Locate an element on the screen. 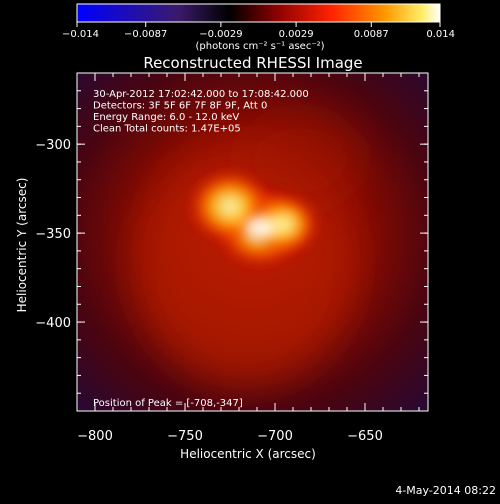 This screenshot has height=504, width=500. y-tick-label: −400 is located at coordinates (53, 323).